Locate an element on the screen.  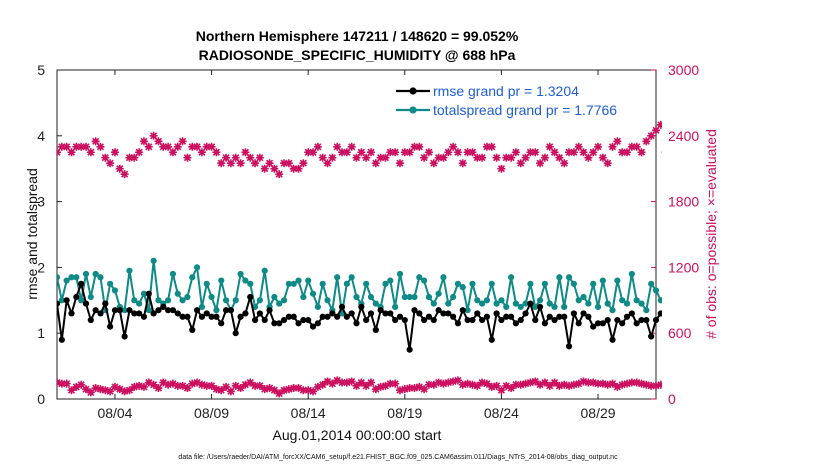
rmse-series is located at coordinates (396, 316).